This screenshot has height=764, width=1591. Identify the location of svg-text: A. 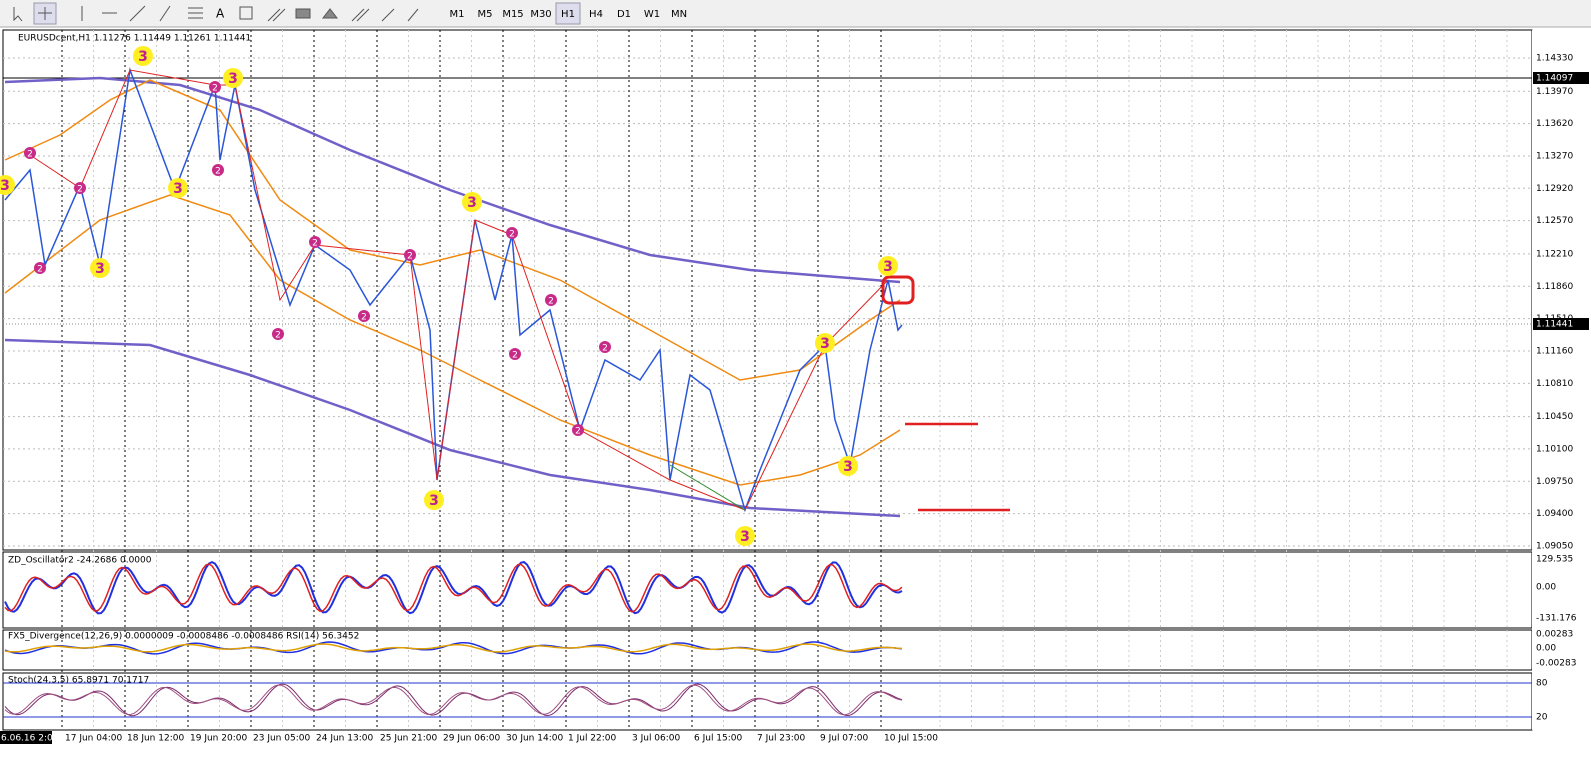
(220, 14).